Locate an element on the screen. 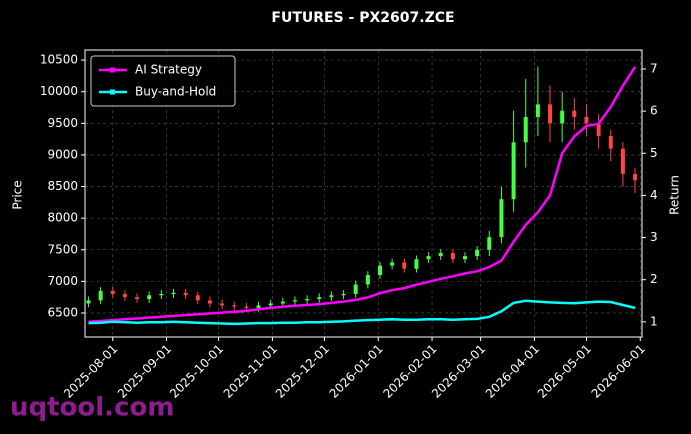 This screenshot has height=434, width=691. y-tick-label: 8000 is located at coordinates (62, 218).